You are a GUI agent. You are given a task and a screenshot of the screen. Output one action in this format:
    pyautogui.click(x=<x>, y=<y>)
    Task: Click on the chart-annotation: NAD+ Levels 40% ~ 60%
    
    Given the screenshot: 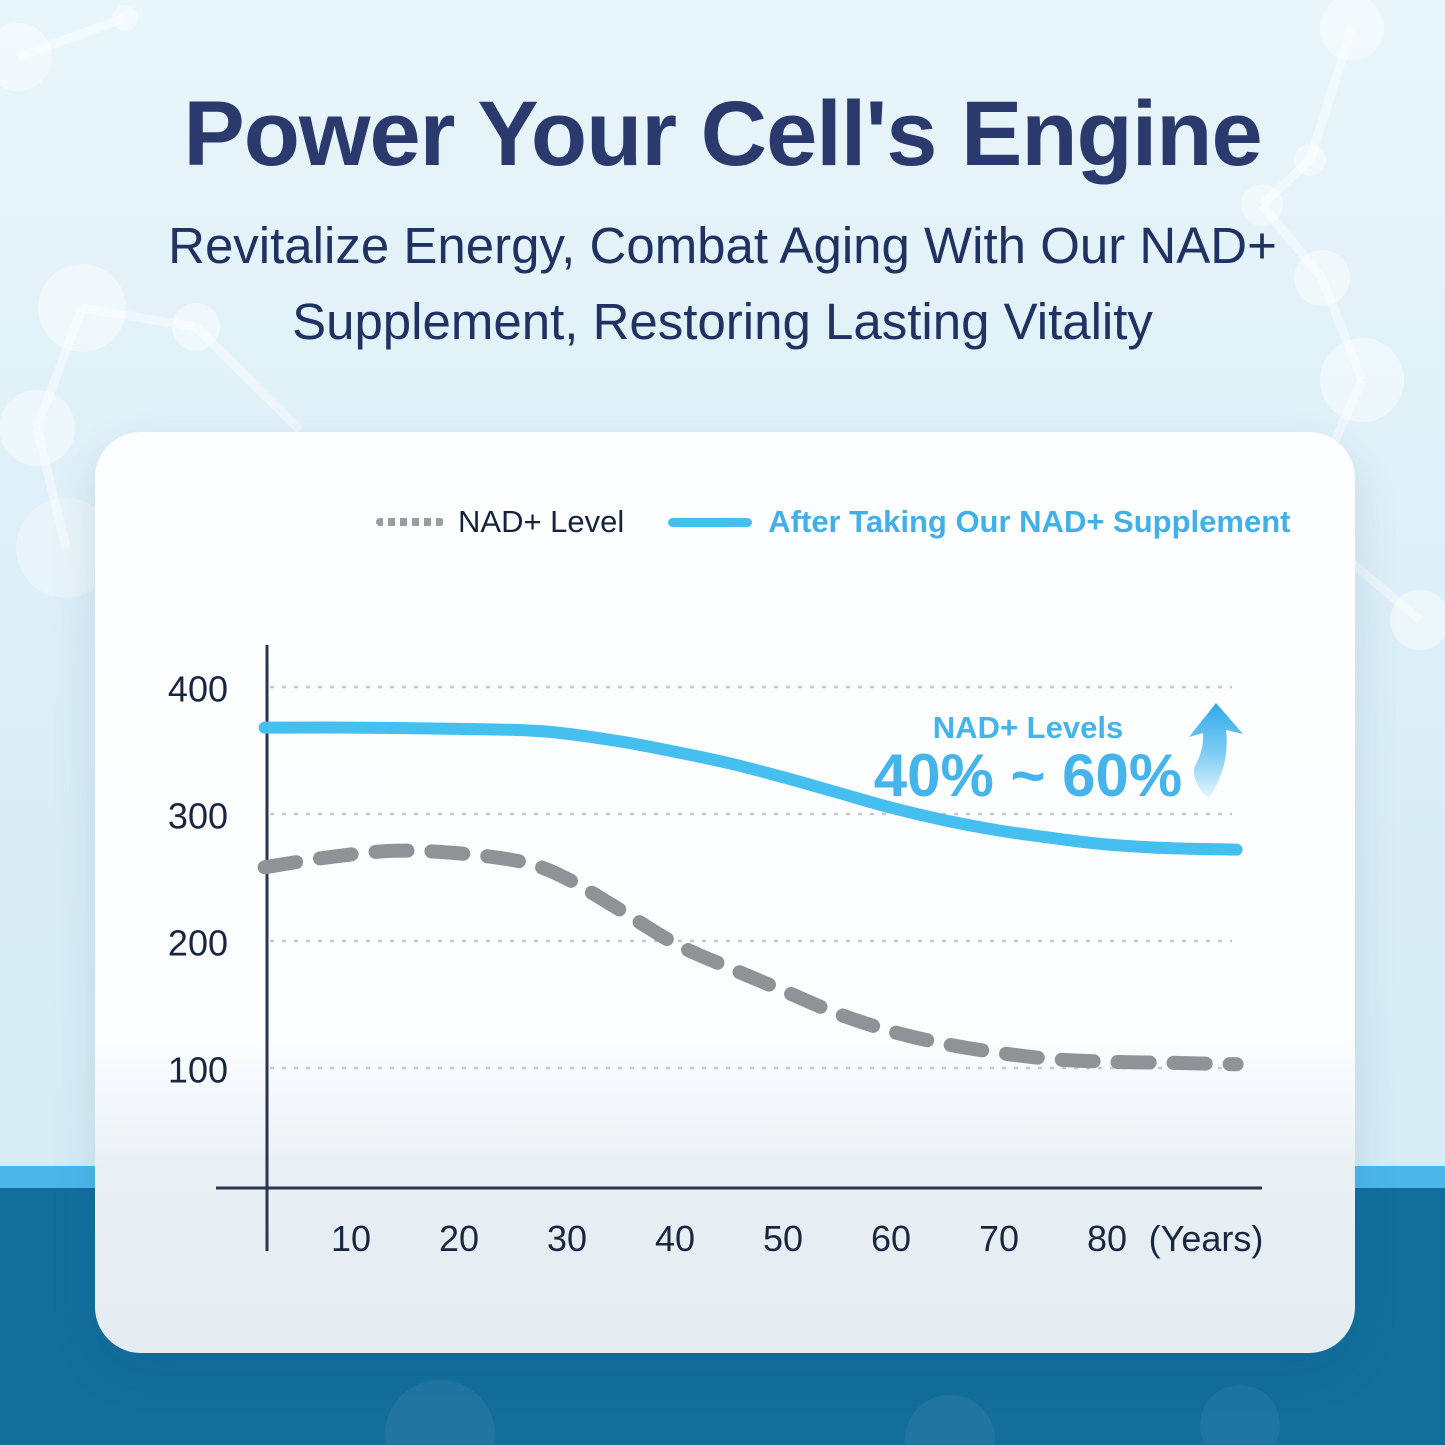 What is the action you would take?
    pyautogui.click(x=1028, y=759)
    